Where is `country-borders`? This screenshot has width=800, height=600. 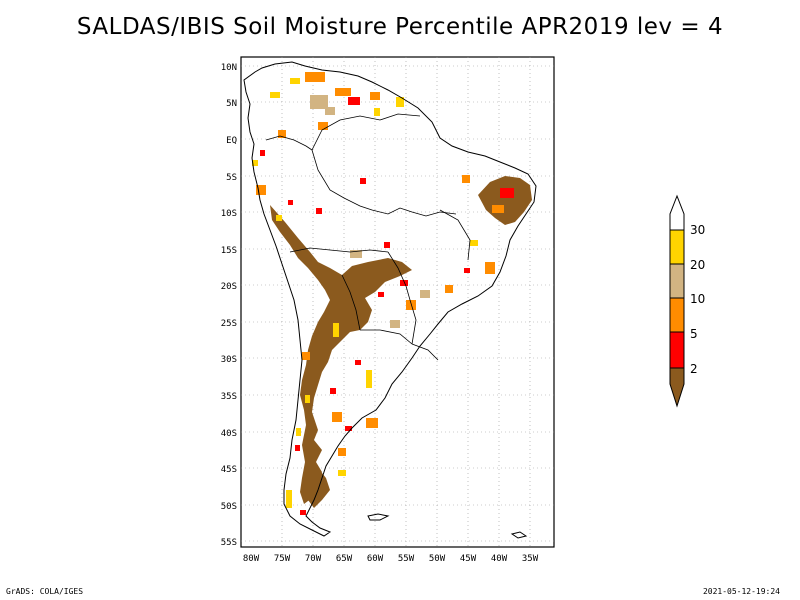 country-borders is located at coordinates (368, 237).